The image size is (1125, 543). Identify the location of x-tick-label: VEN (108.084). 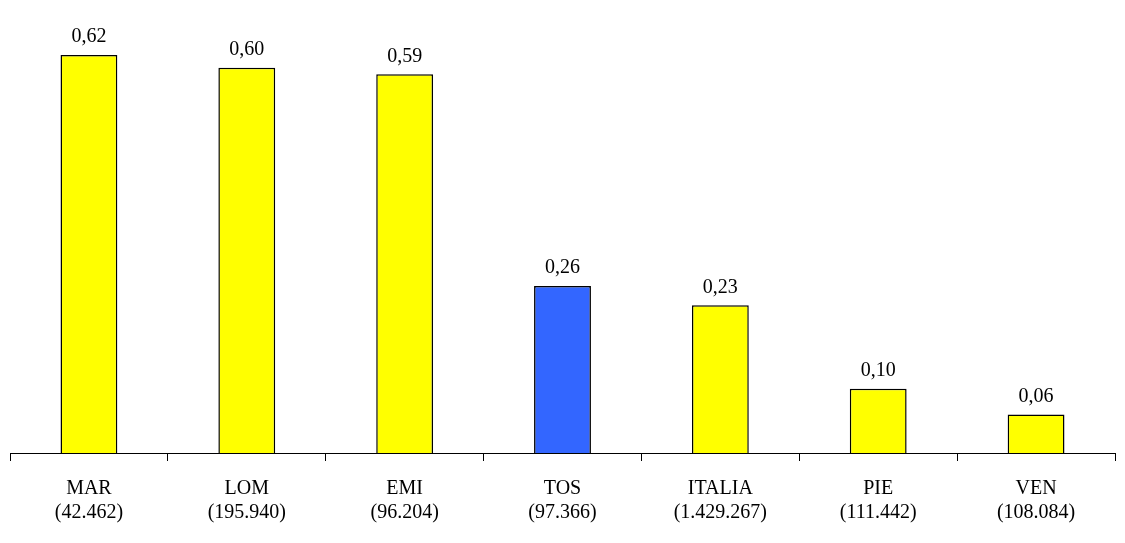
(1036, 500).